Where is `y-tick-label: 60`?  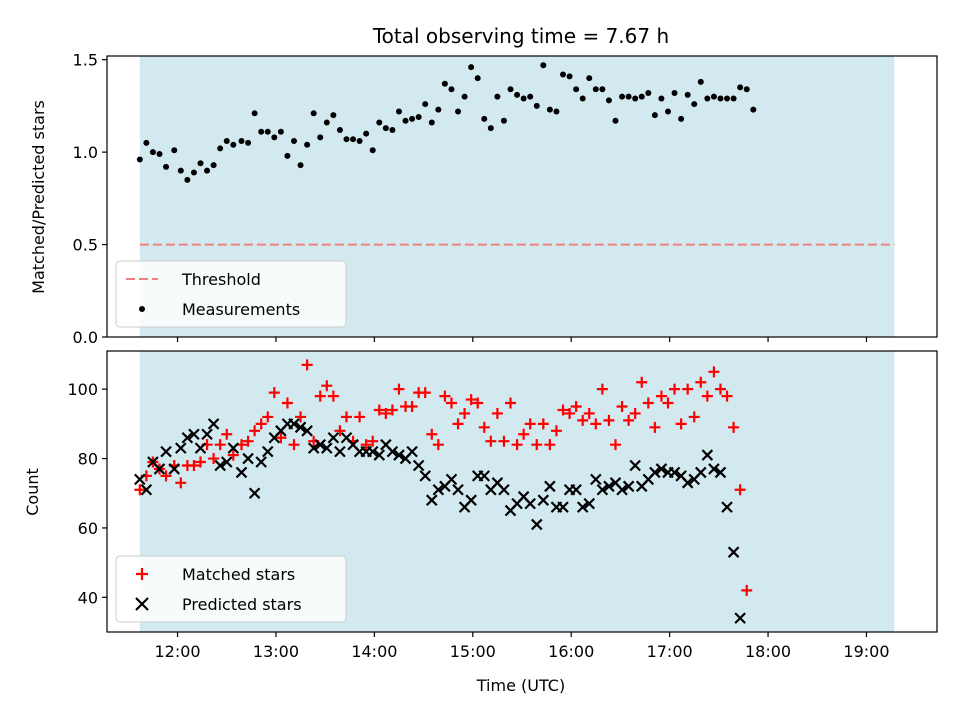 y-tick-label: 60 is located at coordinates (88, 528).